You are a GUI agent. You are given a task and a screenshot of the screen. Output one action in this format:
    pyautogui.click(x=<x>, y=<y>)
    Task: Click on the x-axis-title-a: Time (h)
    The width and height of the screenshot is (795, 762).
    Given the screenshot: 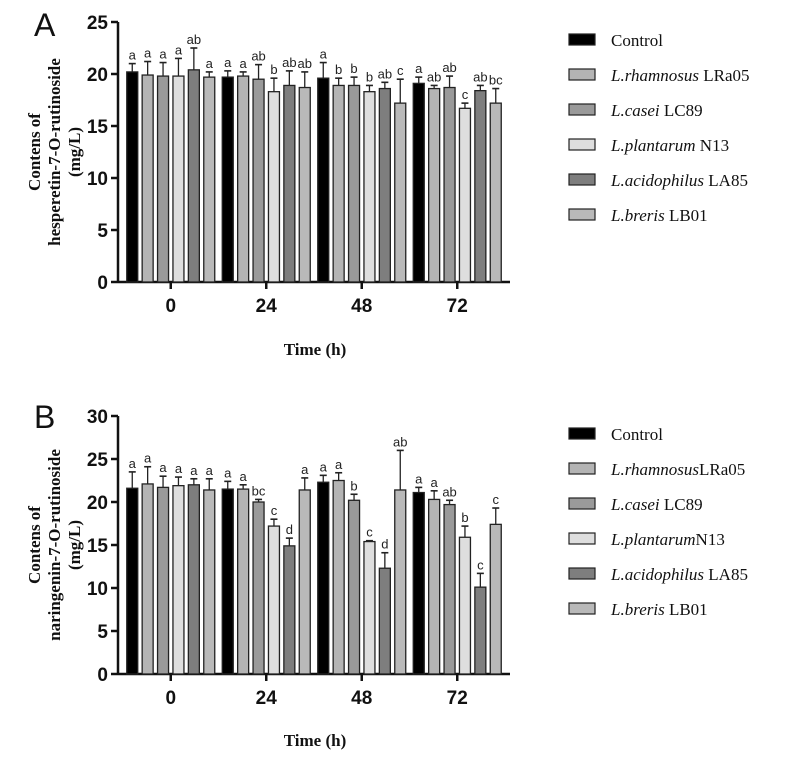 What is the action you would take?
    pyautogui.click(x=315, y=349)
    